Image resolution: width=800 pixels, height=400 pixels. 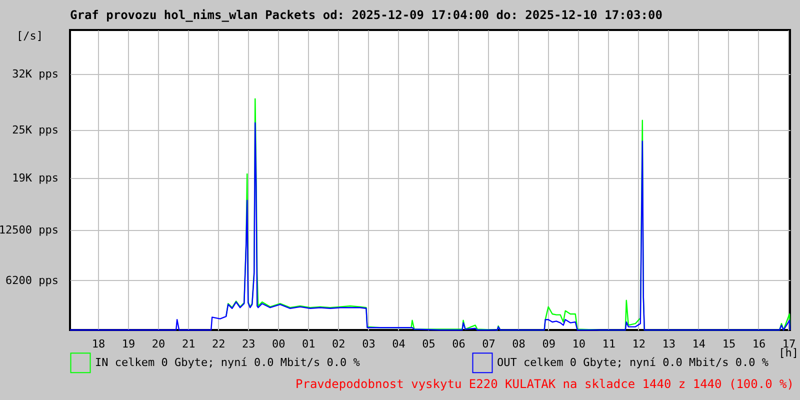 I want to click on x-tick-label: 16, so click(x=759, y=344).